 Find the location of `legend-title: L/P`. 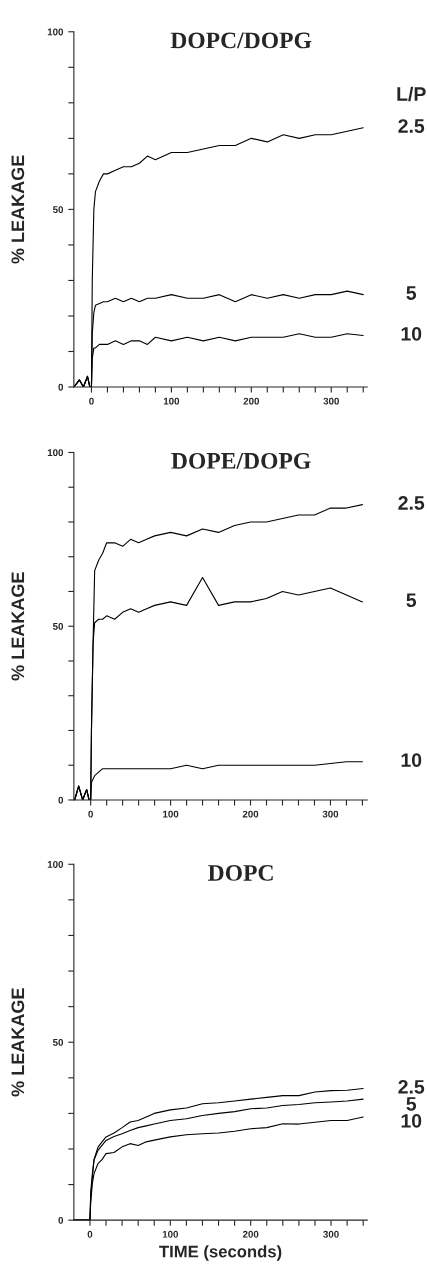

legend-title: L/P is located at coordinates (411, 94).